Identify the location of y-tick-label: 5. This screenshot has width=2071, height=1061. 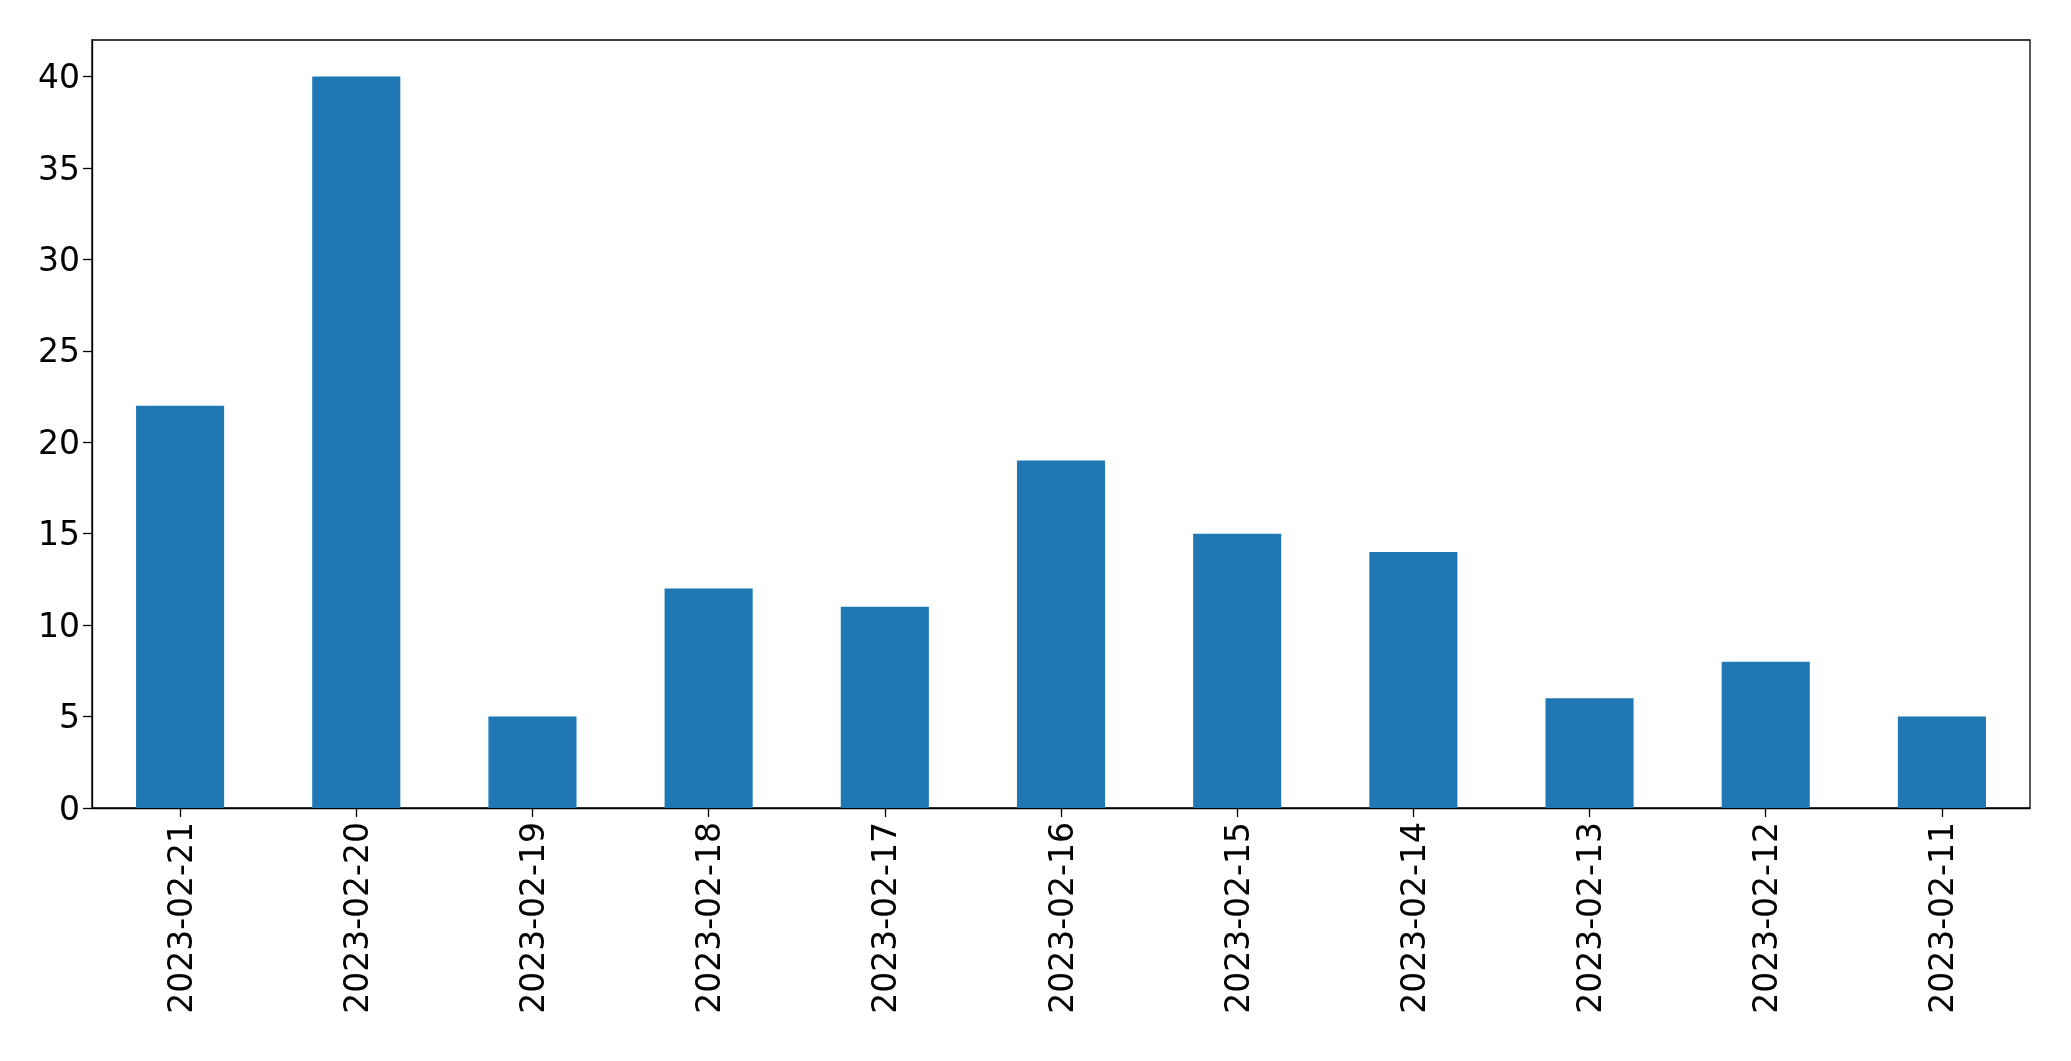
(69, 717).